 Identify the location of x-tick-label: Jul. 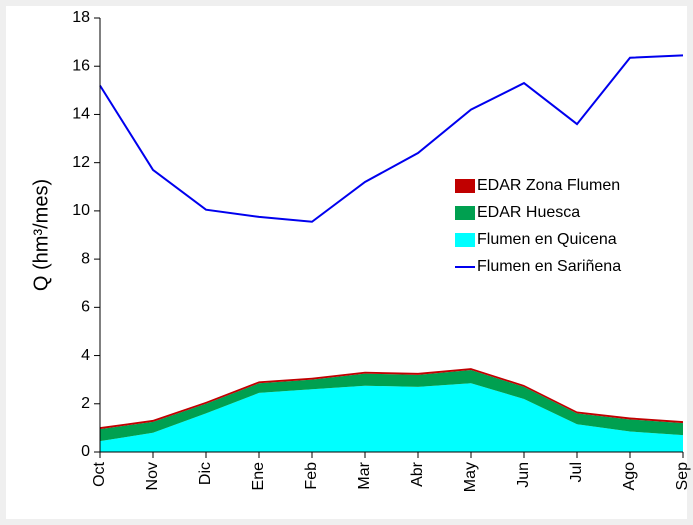
(576, 472).